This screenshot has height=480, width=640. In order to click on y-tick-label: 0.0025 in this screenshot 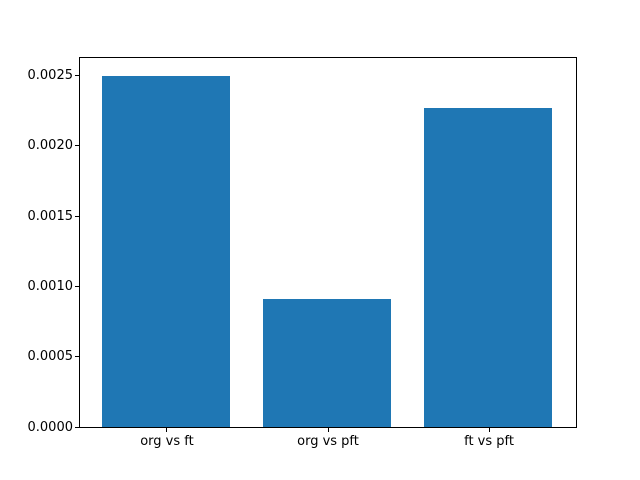, I will do `click(50, 76)`.